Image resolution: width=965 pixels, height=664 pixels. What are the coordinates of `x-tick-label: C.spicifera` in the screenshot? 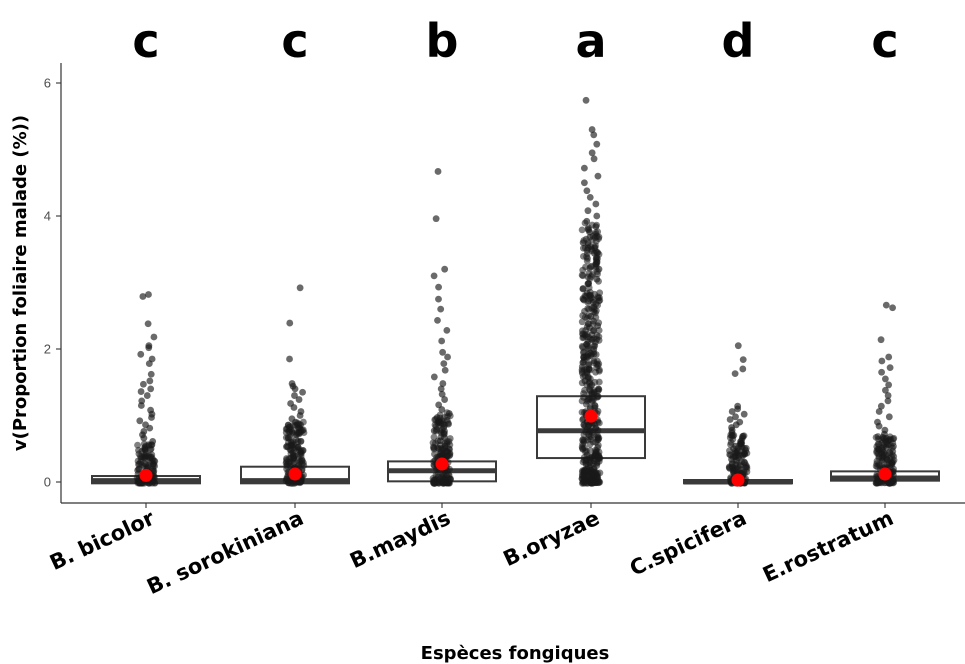 It's located at (688, 543).